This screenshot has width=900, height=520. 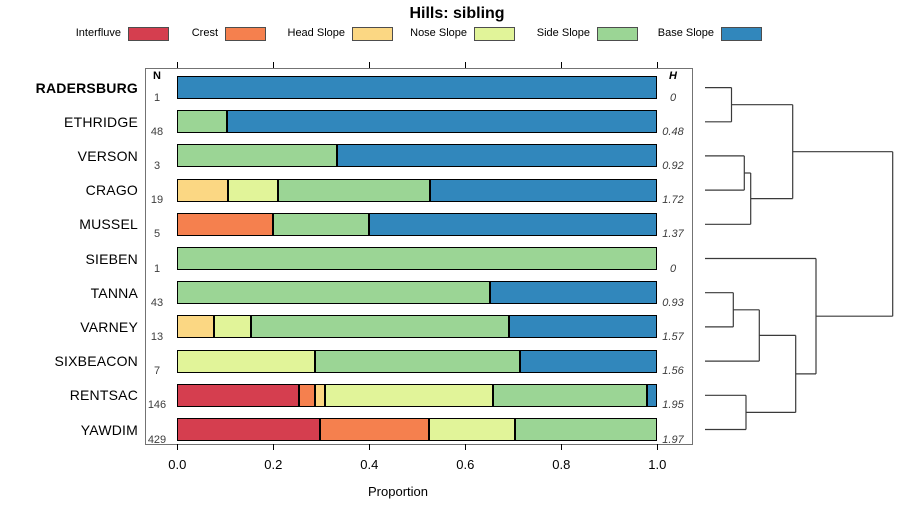 What do you see at coordinates (157, 371) in the screenshot?
I see `n-value: 7` at bounding box center [157, 371].